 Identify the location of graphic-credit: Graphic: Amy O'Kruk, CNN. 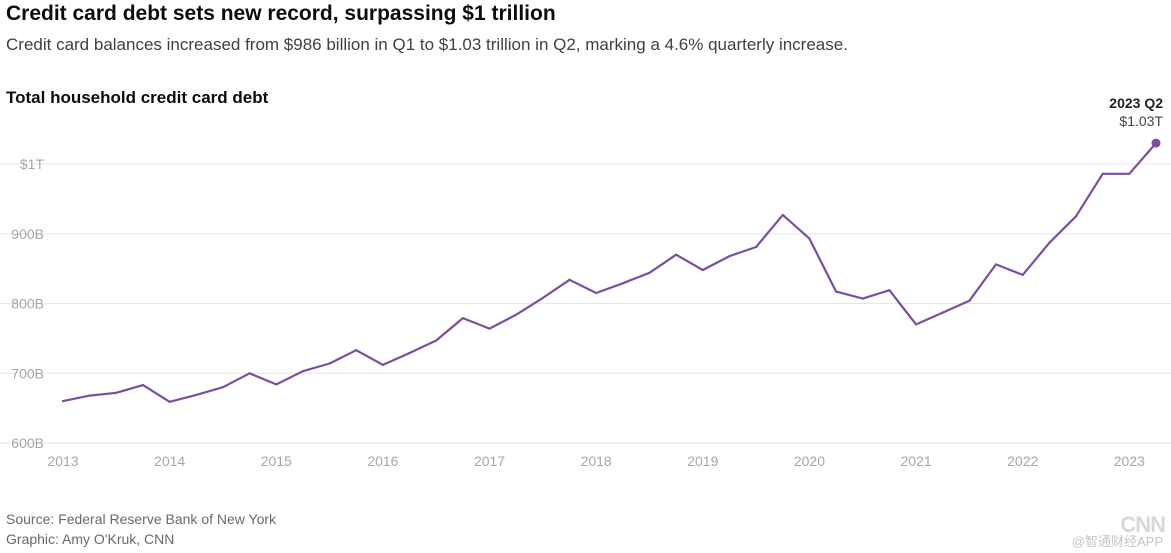
(90, 539).